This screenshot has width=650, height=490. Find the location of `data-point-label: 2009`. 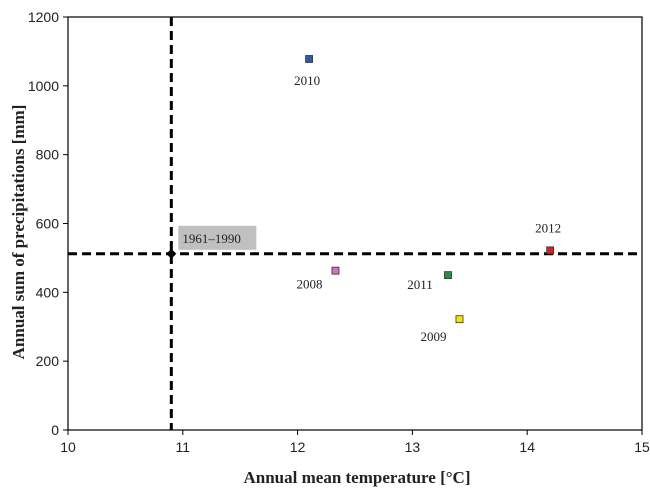

data-point-label: 2009 is located at coordinates (433, 336).